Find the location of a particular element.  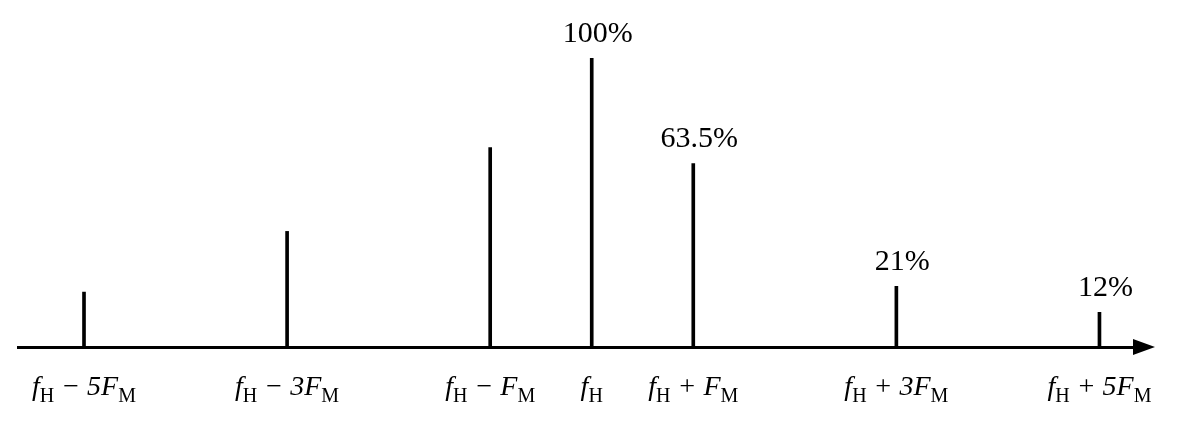

data-label: 63.5% is located at coordinates (699, 137).